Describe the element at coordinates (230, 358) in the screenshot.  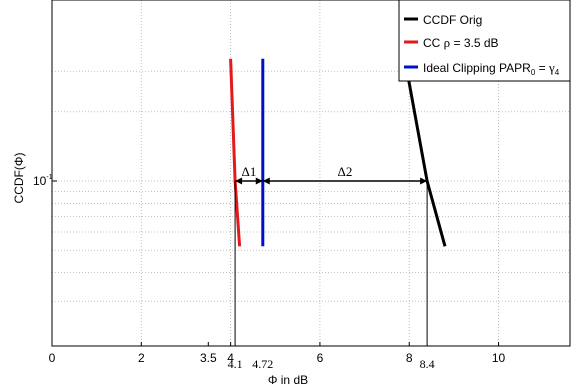
I see `x-tick-label: 4` at that location.